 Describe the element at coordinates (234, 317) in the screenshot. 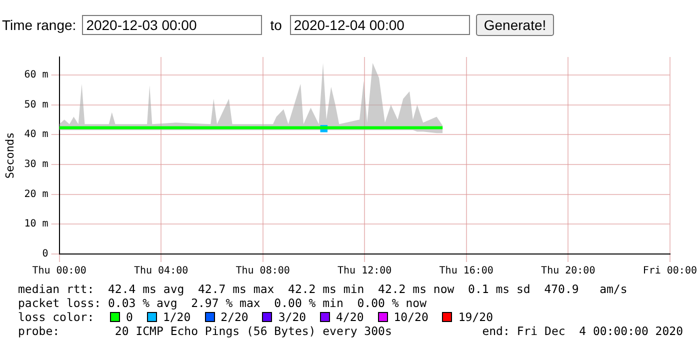

I see `legend-label: 2/20` at that location.